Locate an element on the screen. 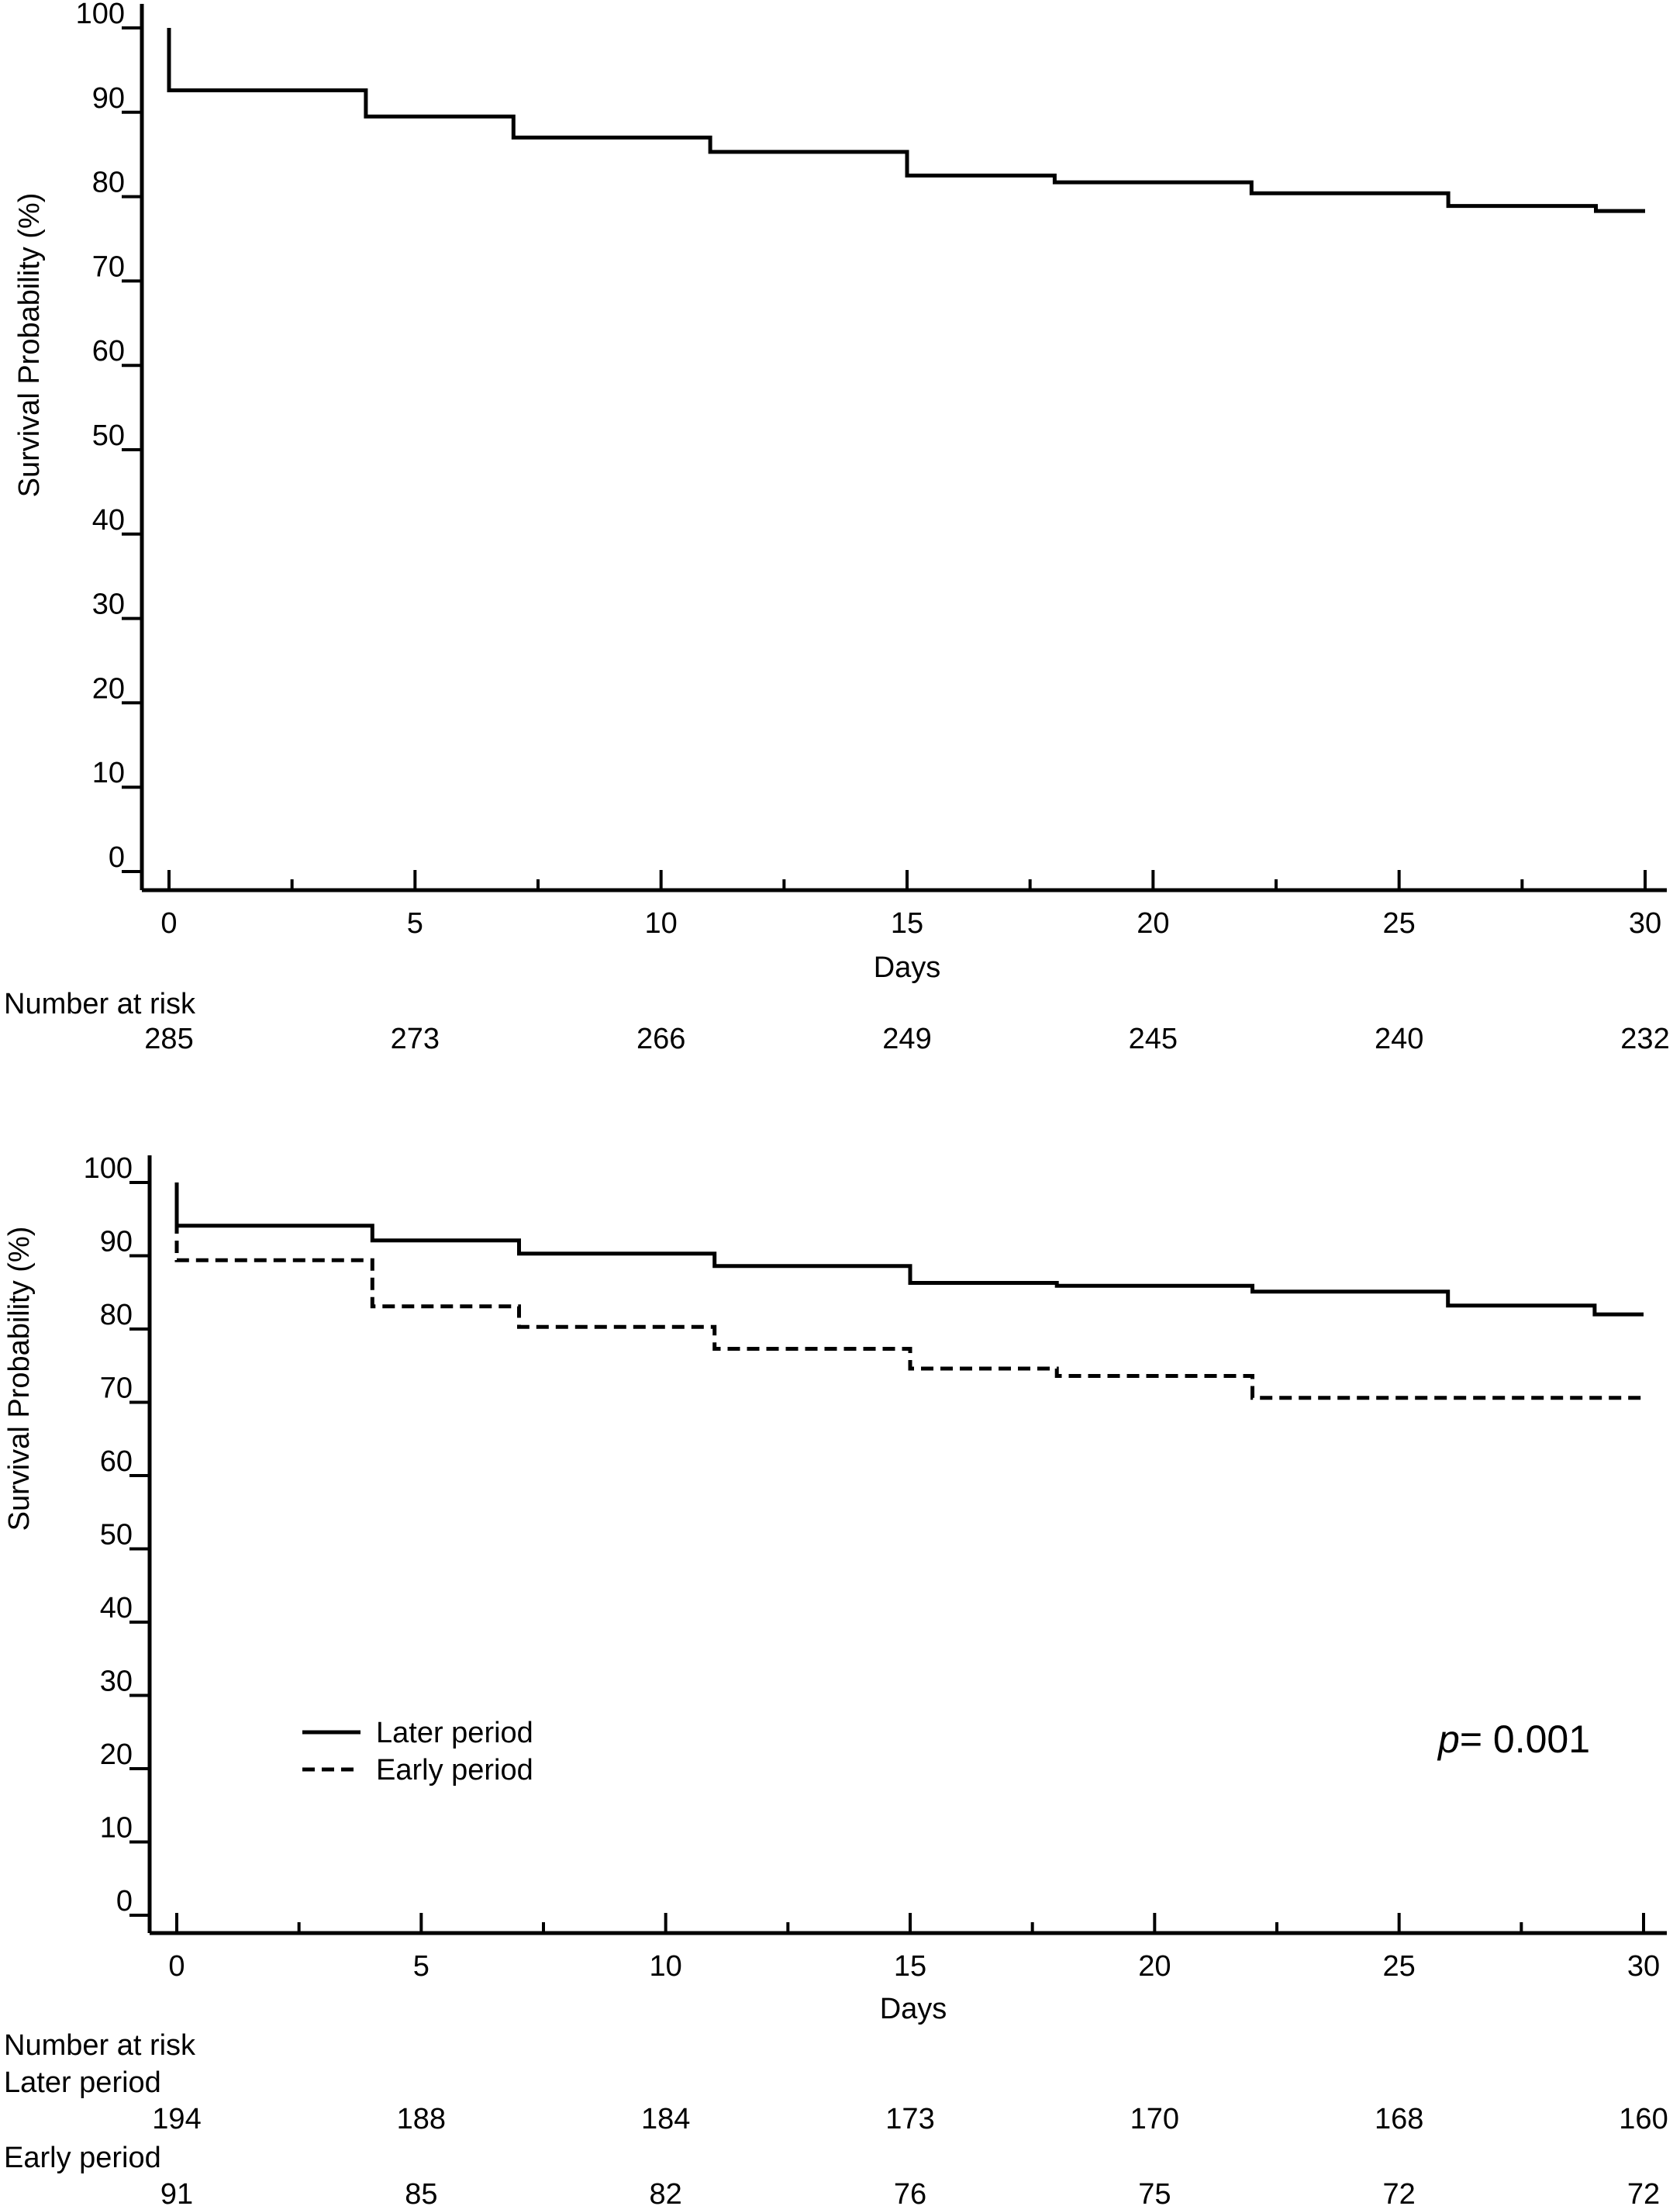  bottom-x-axis-label: Days is located at coordinates (914, 2009).